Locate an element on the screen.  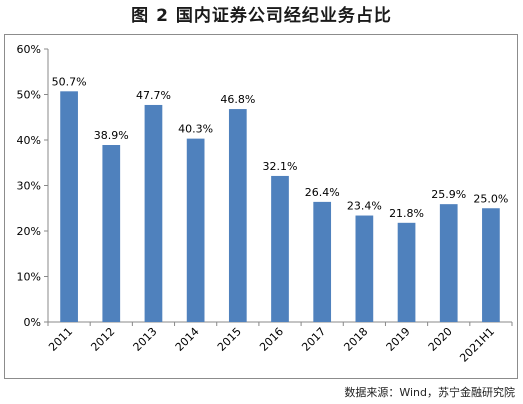
bar-2015 is located at coordinates (237, 215).